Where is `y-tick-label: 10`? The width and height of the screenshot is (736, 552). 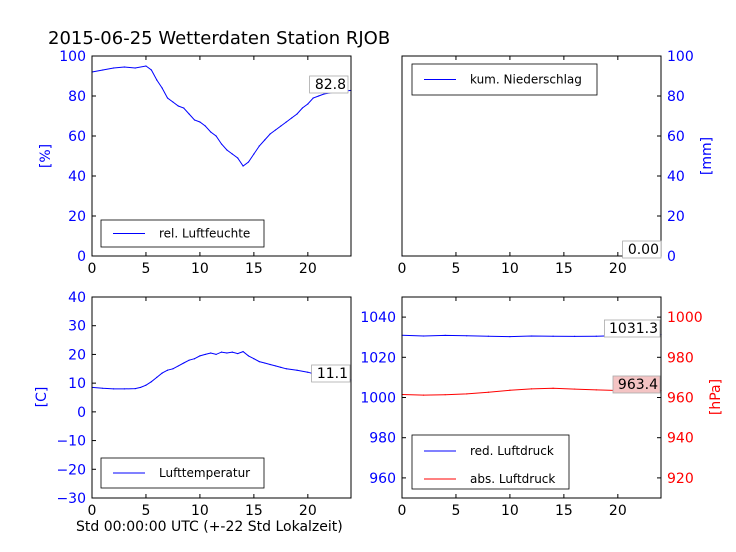 y-tick-label: 10 is located at coordinates (77, 384).